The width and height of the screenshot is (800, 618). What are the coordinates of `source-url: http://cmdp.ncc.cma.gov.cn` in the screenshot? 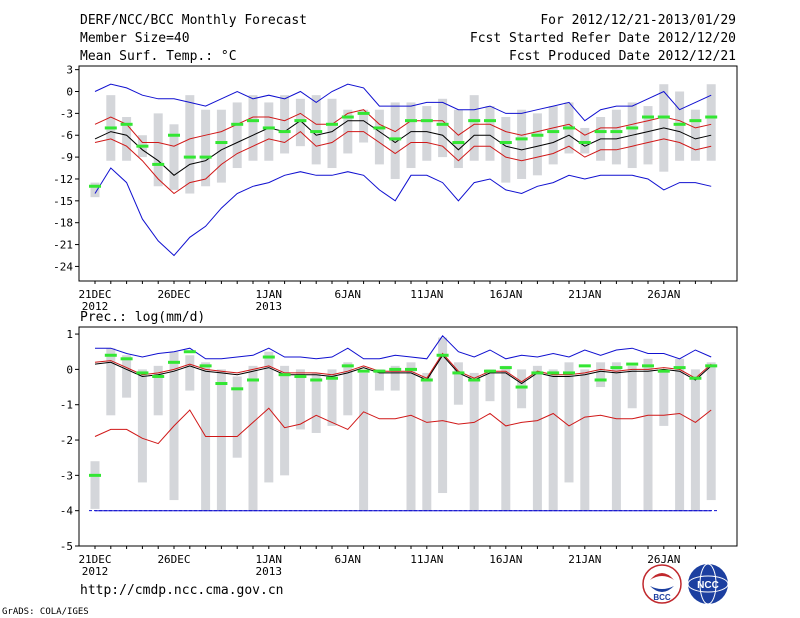 It's located at (182, 590).